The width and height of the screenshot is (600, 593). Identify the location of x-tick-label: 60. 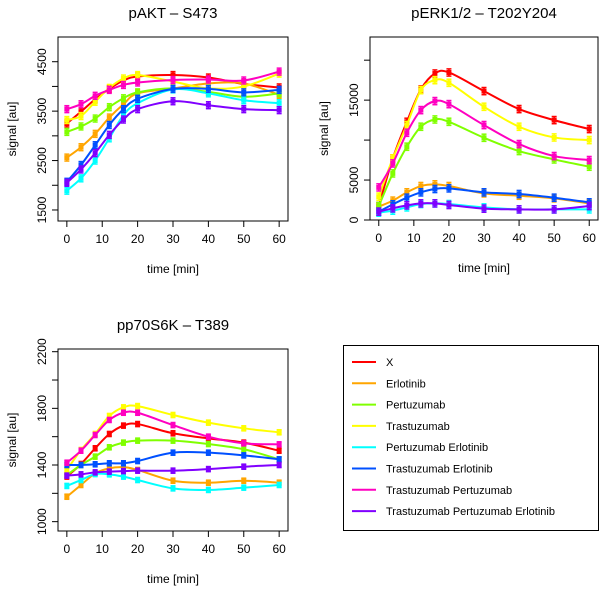
(279, 549).